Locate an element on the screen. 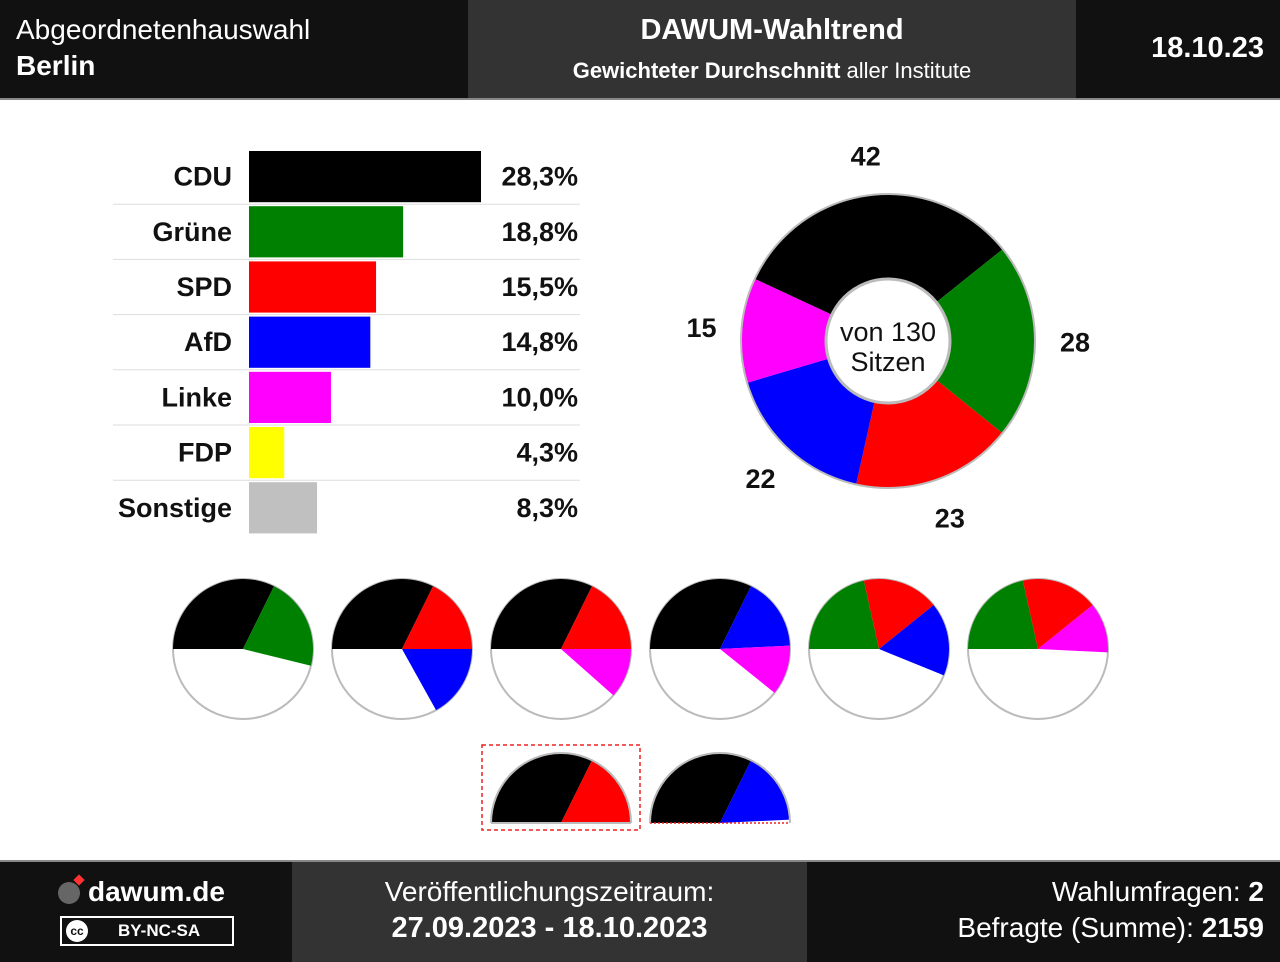 This screenshot has height=962, width=1280. seat-slice-gruene is located at coordinates (985, 341).